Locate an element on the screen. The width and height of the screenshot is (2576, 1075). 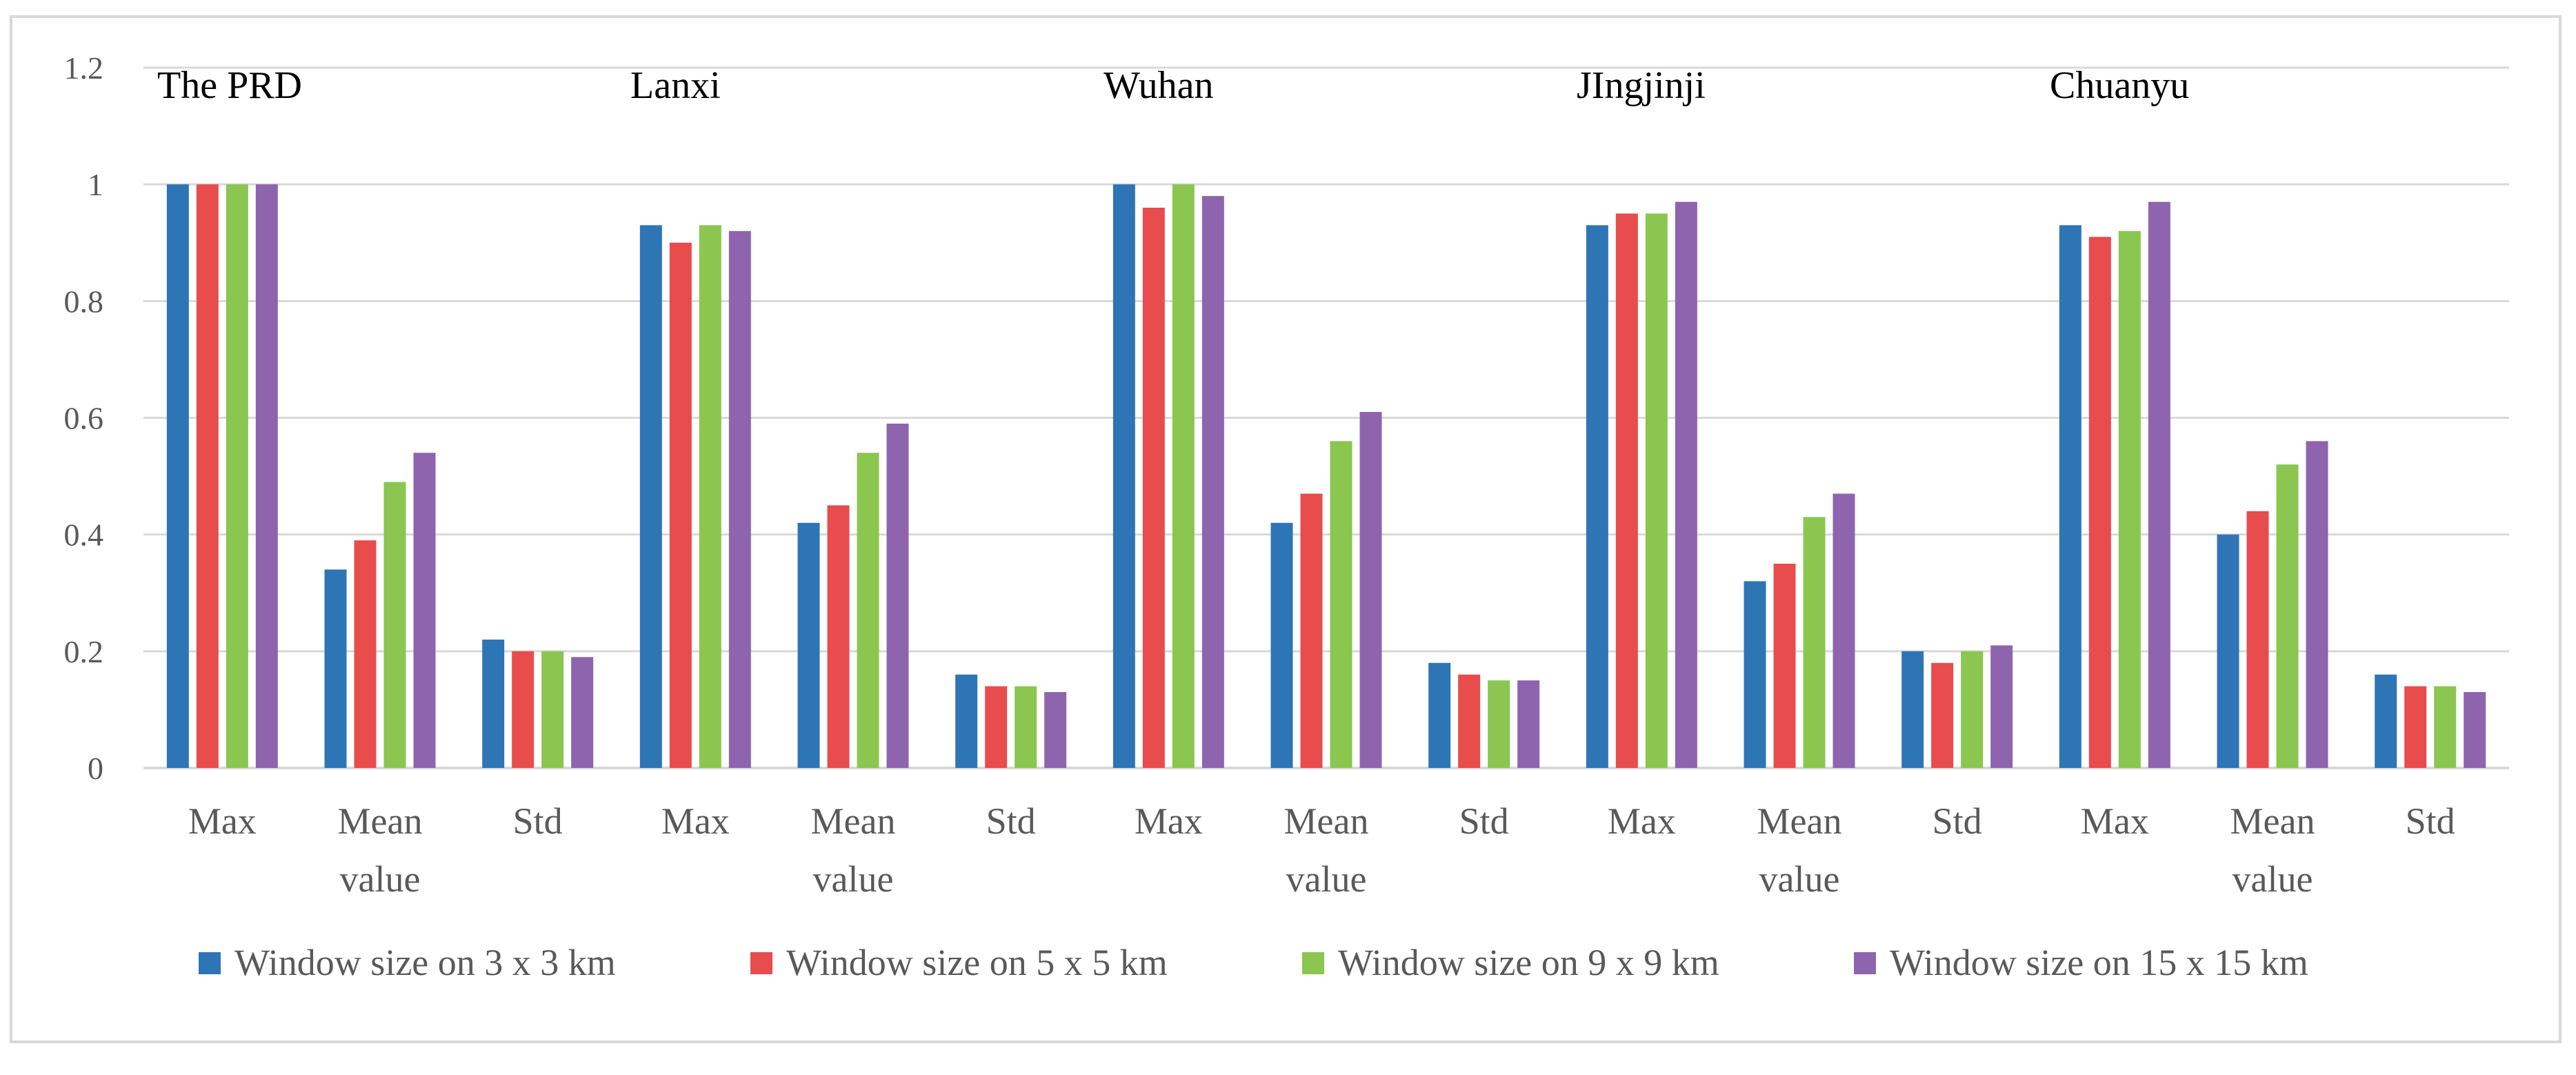
legend-label: Window size on 9 x 9 km is located at coordinates (1528, 962).